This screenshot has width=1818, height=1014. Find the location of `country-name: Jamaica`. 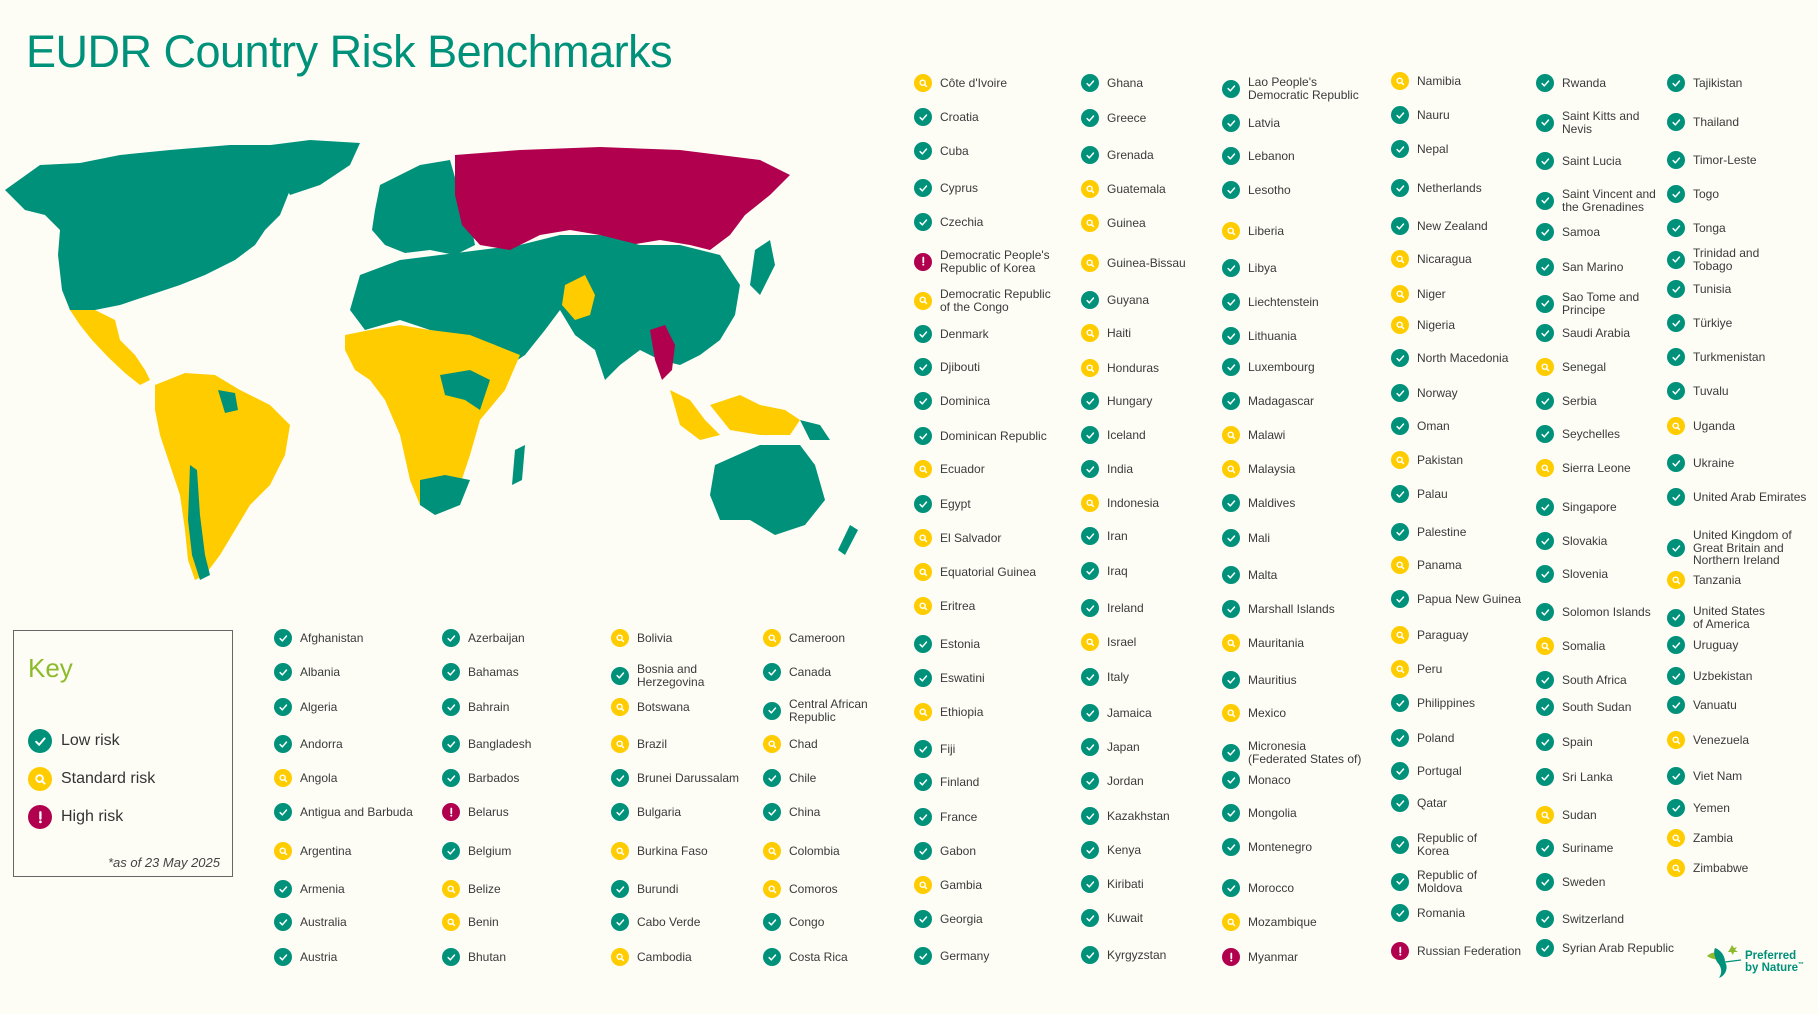

country-name: Jamaica is located at coordinates (1129, 712).